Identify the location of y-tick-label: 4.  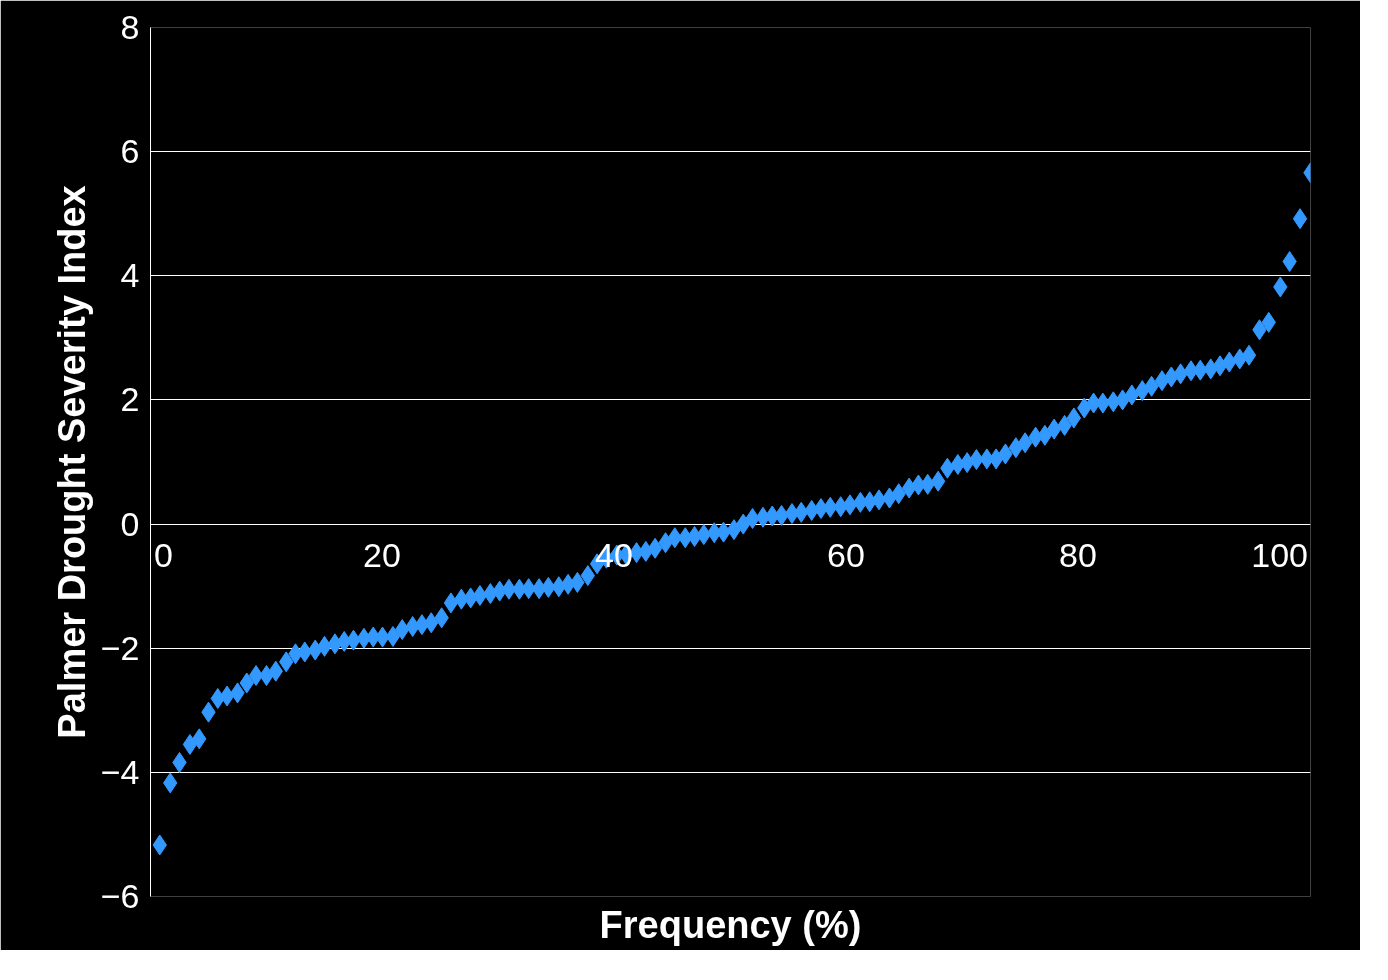
(130, 275).